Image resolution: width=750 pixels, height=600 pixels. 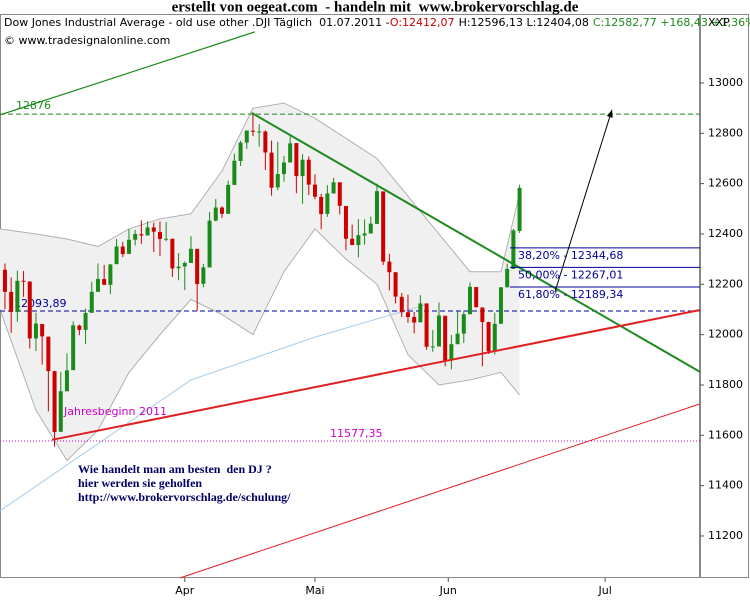 I want to click on y-axis-frame, so click(x=724, y=296).